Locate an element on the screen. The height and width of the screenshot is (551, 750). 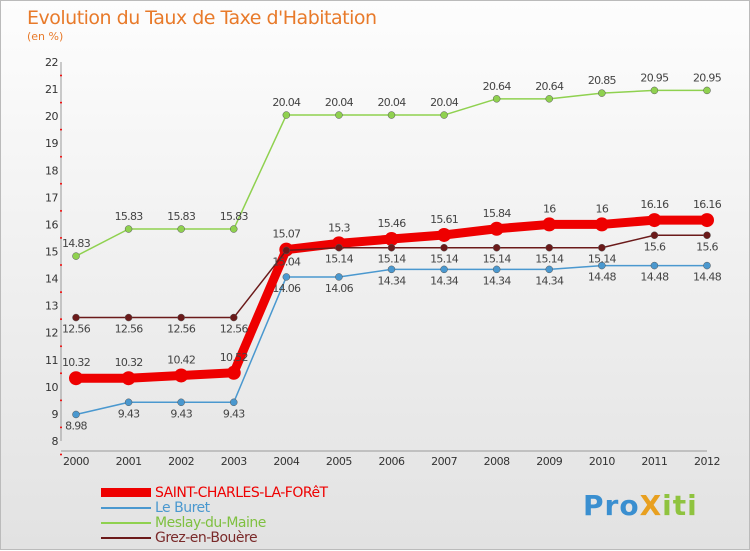
data-label: 15.3 is located at coordinates (339, 227).